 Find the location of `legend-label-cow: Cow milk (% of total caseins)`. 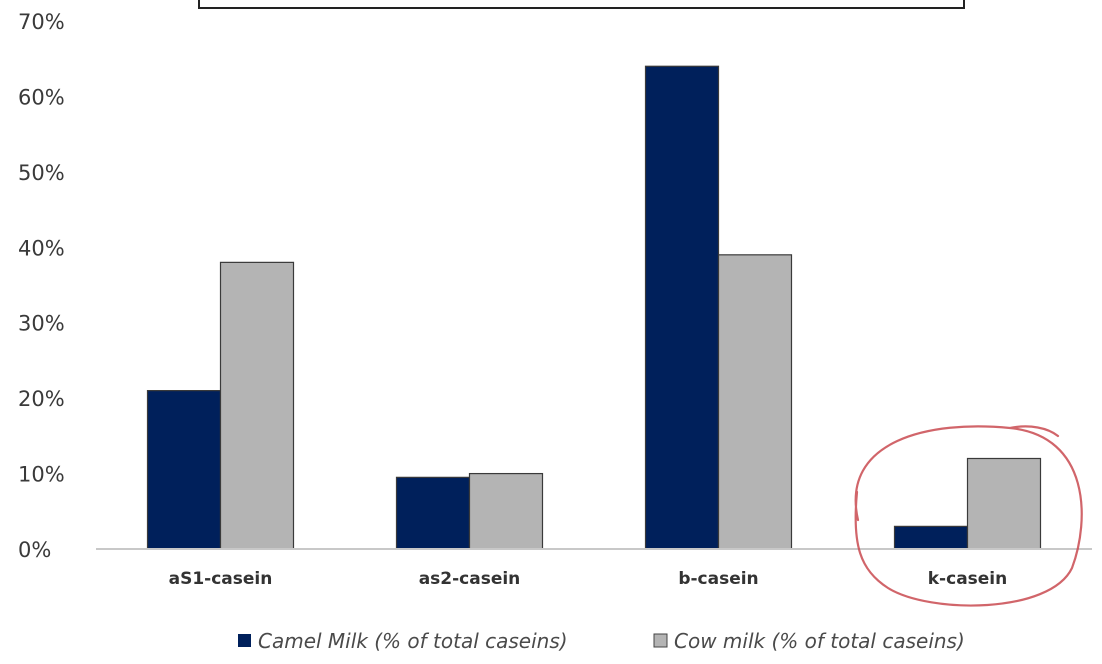

legend-label-cow: Cow milk (% of total caseins) is located at coordinates (819, 641).